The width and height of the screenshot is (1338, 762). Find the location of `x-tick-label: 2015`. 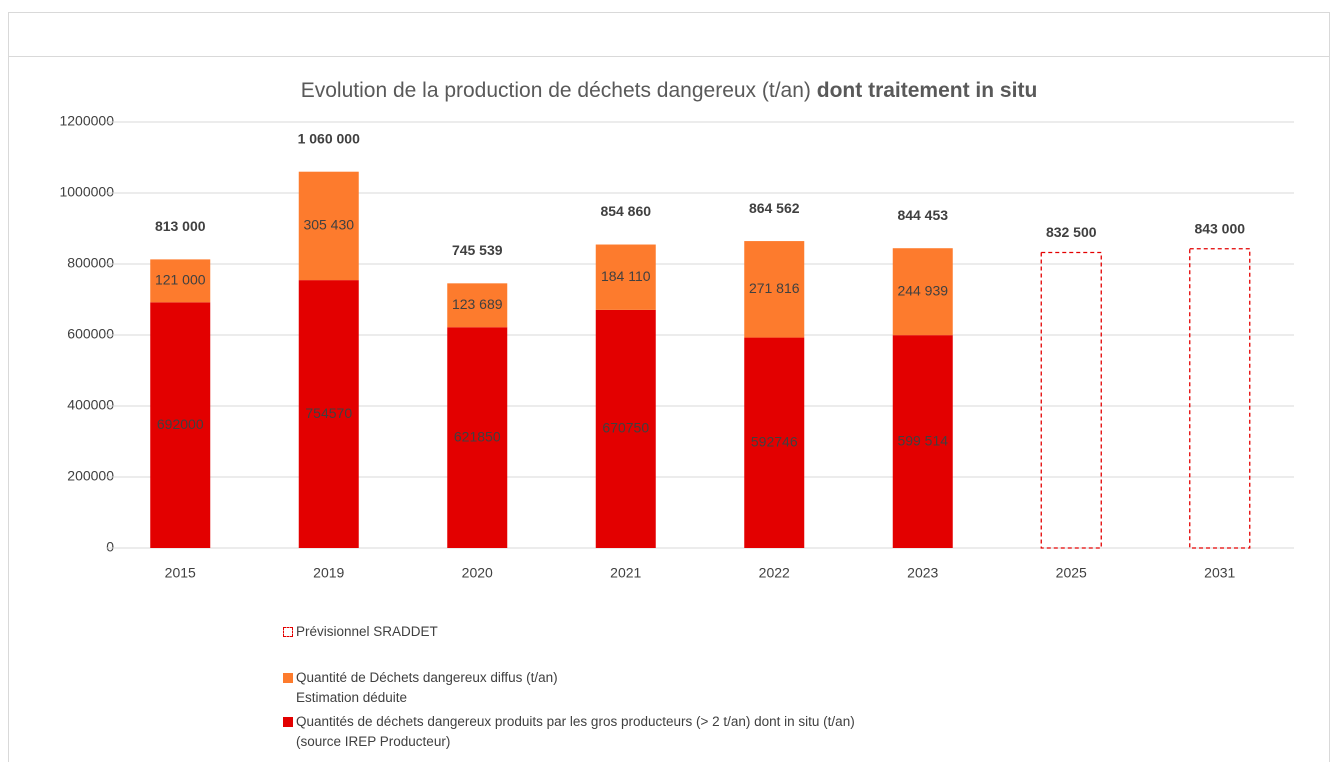

x-tick-label: 2015 is located at coordinates (180, 573).